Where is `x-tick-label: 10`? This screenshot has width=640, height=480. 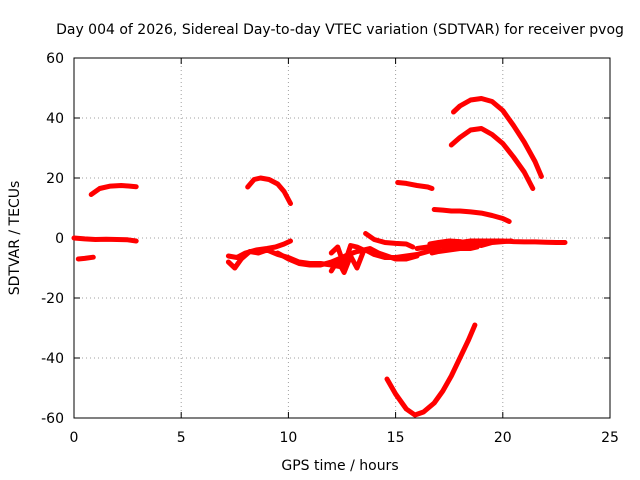
x-tick-label: 10 is located at coordinates (288, 438).